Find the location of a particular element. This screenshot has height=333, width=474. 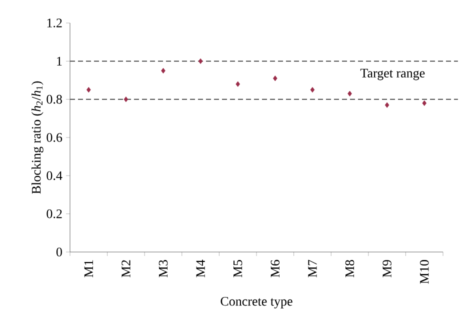

x-tick-label: M9 is located at coordinates (387, 269).